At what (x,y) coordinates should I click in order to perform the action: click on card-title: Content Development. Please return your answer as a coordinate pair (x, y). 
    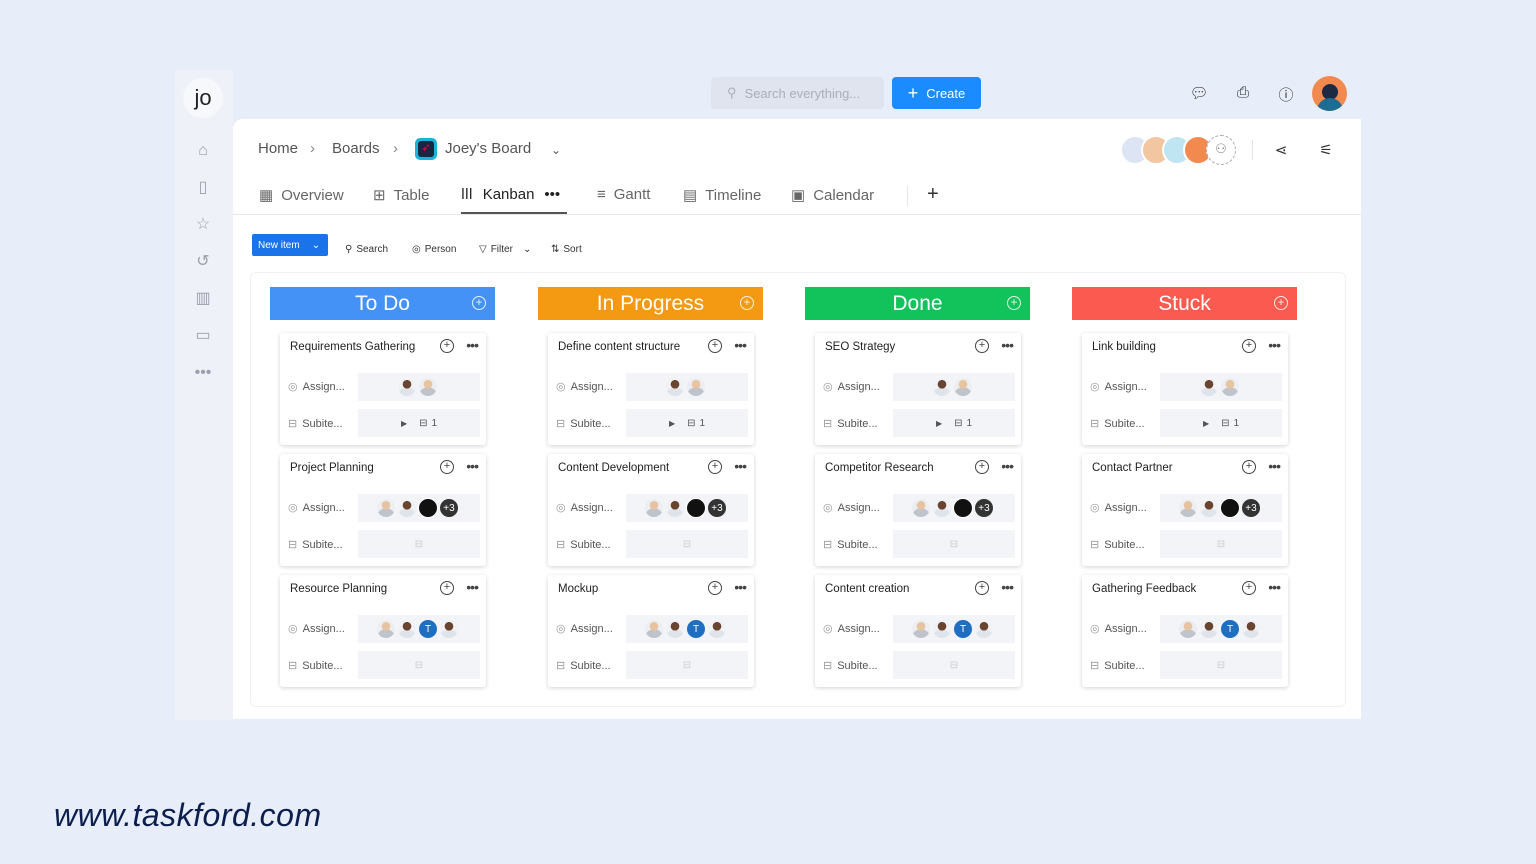
    Looking at the image, I should click on (614, 468).